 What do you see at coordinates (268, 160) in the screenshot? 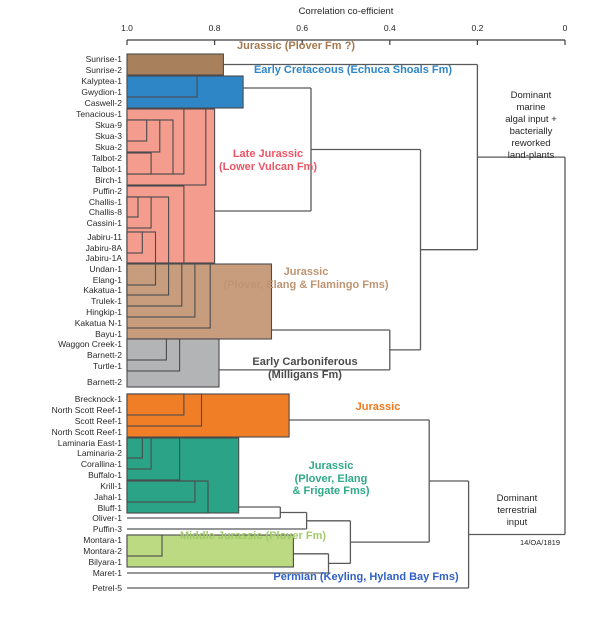
I see `cluster-label: Late Jurassic (Lower Vulcan Fm)` at bounding box center [268, 160].